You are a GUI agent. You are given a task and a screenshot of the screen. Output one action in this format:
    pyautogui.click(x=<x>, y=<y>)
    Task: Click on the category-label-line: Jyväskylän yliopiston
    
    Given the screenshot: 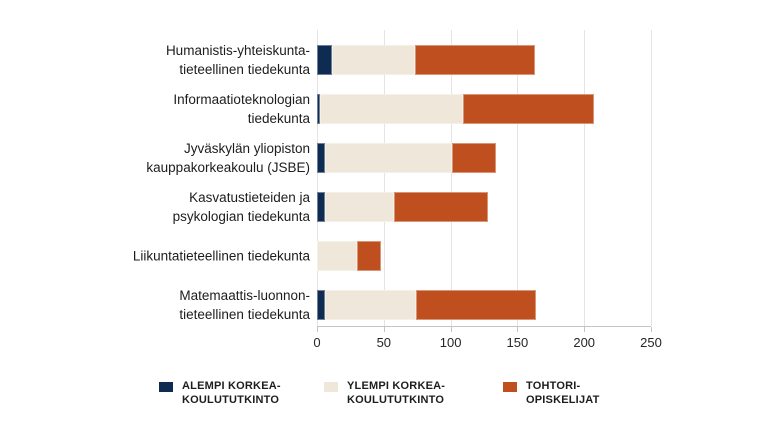 What is the action you would take?
    pyautogui.click(x=246, y=148)
    